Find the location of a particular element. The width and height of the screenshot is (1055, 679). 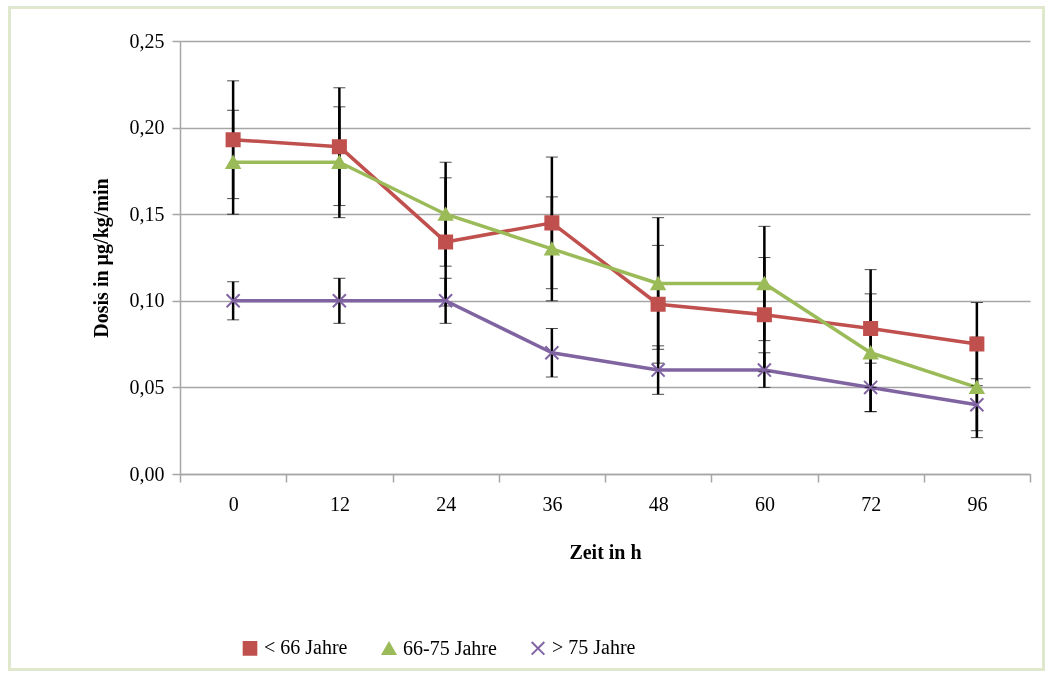

x-tick-label: 12 is located at coordinates (339, 503).